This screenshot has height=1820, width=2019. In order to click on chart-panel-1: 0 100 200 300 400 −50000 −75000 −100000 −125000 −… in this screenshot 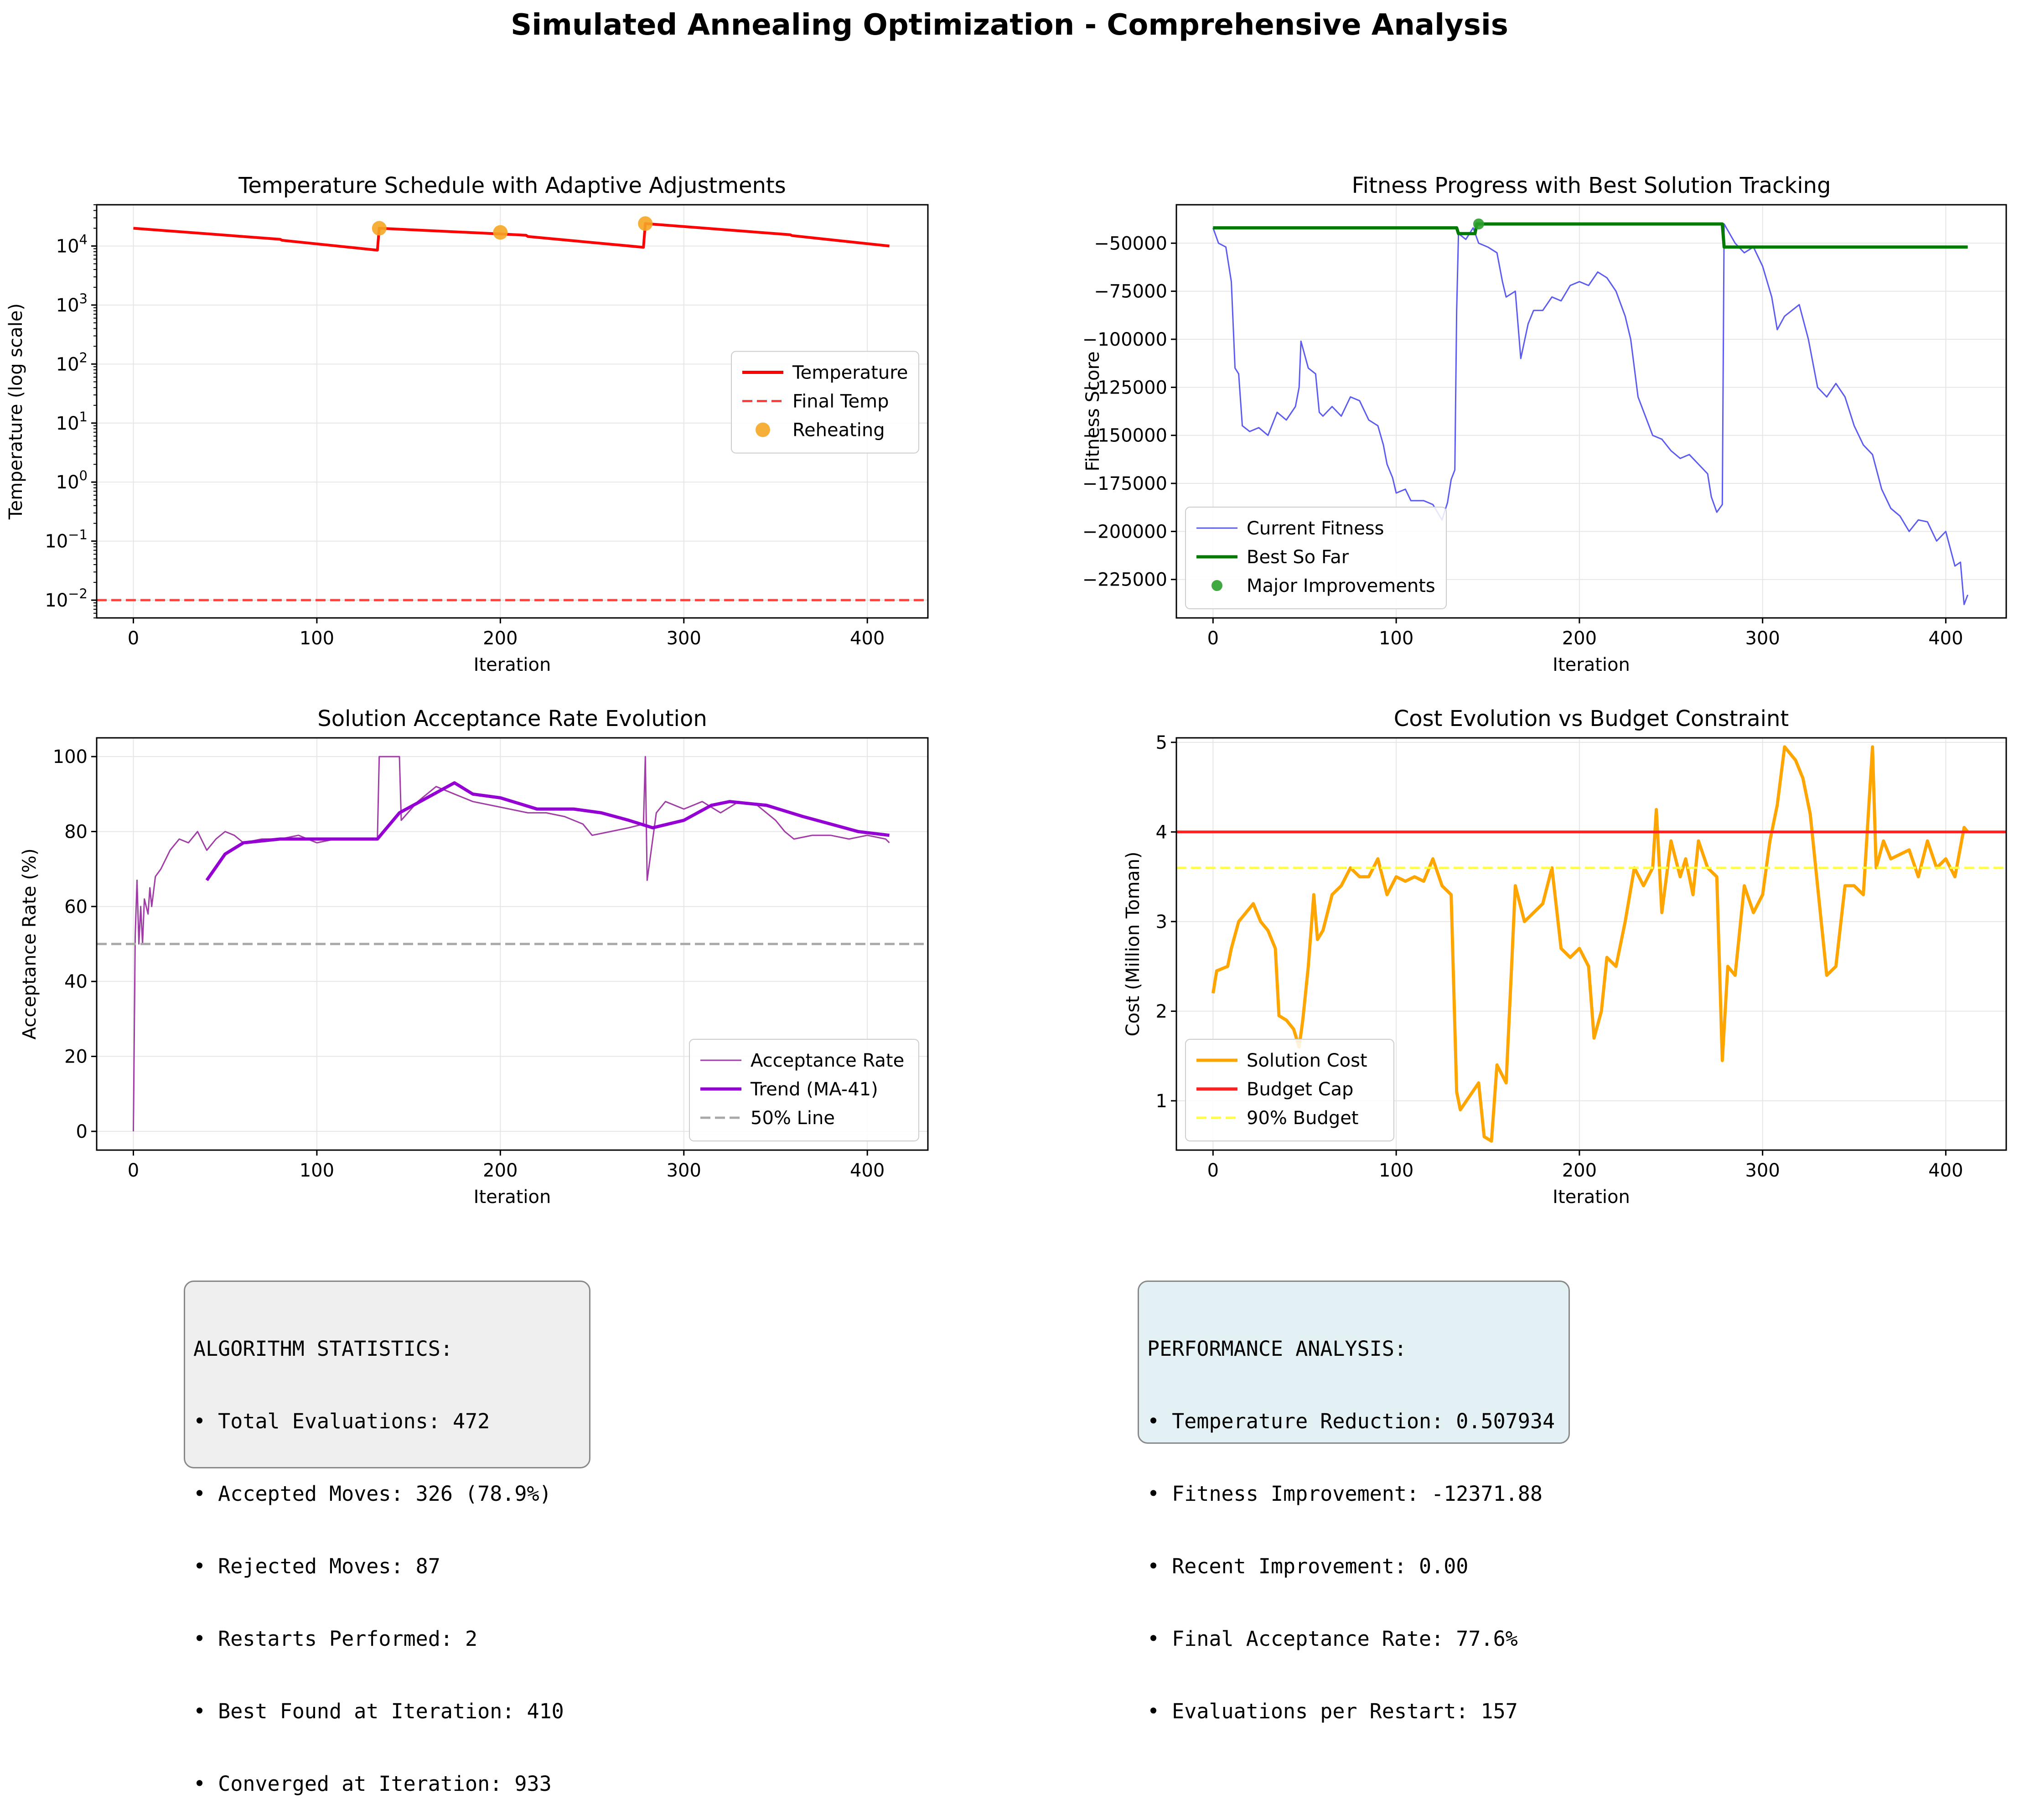, I will do `click(1545, 424)`.